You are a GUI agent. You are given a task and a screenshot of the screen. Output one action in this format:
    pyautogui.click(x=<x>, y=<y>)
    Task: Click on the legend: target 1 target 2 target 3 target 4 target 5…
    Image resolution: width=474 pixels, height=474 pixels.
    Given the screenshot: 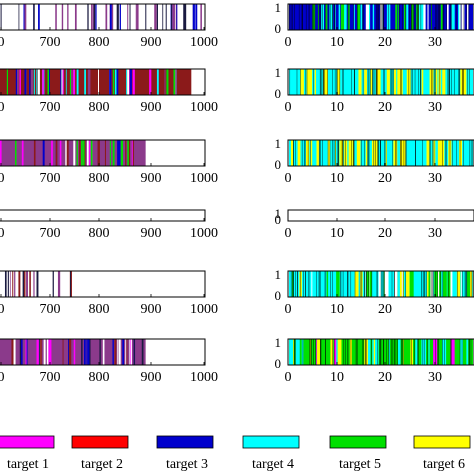 What is the action you would take?
    pyautogui.click(x=235, y=453)
    